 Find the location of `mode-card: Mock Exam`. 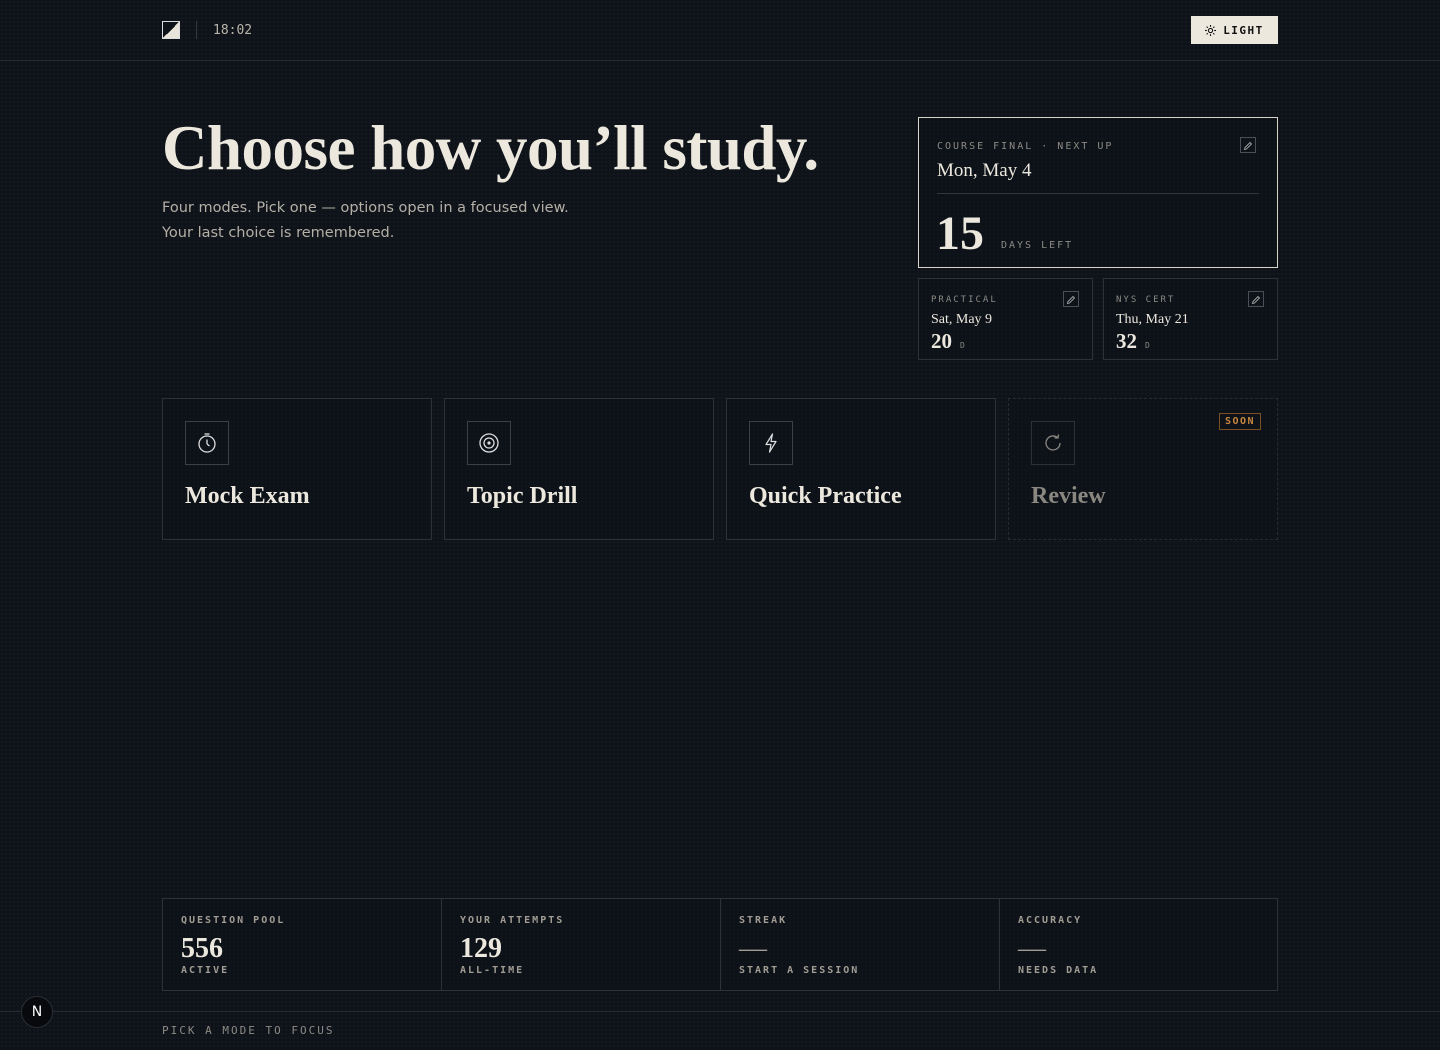

mode-card: Mock Exam is located at coordinates (297, 469).